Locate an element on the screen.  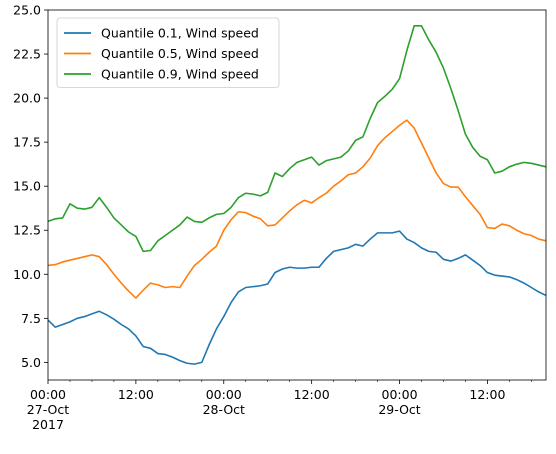
y-tick-label: 15.0 is located at coordinates (27, 186).